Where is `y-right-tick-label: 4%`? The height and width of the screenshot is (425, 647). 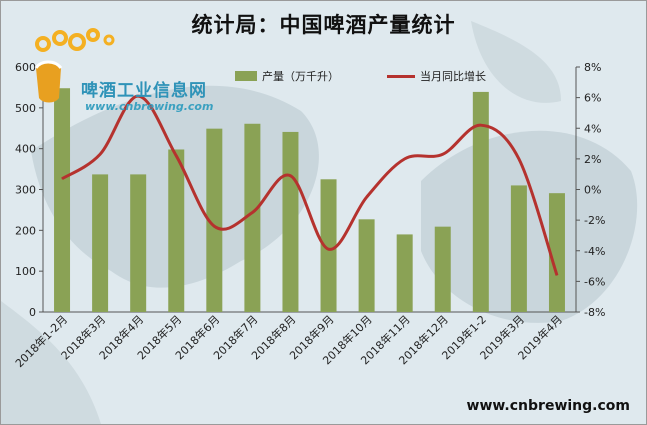
y-right-tick-label: 4% is located at coordinates (592, 128).